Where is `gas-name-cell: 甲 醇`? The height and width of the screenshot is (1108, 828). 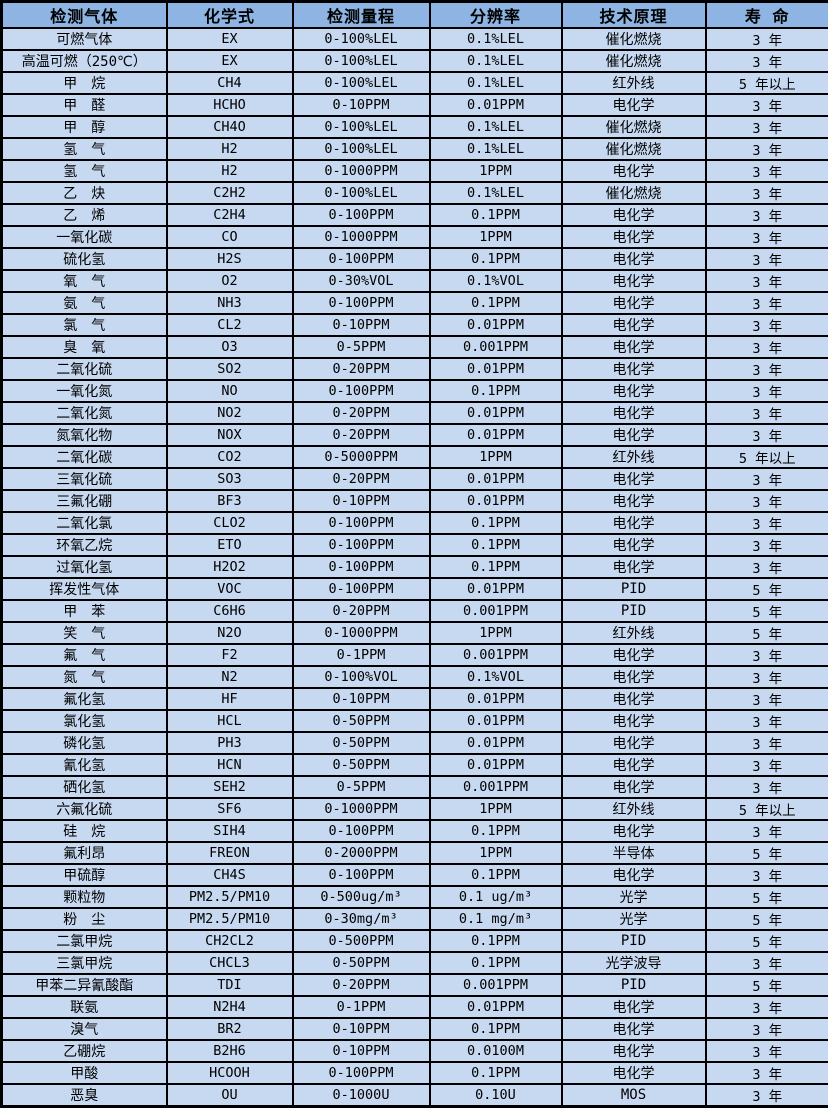 gas-name-cell: 甲 醇 is located at coordinates (84, 127).